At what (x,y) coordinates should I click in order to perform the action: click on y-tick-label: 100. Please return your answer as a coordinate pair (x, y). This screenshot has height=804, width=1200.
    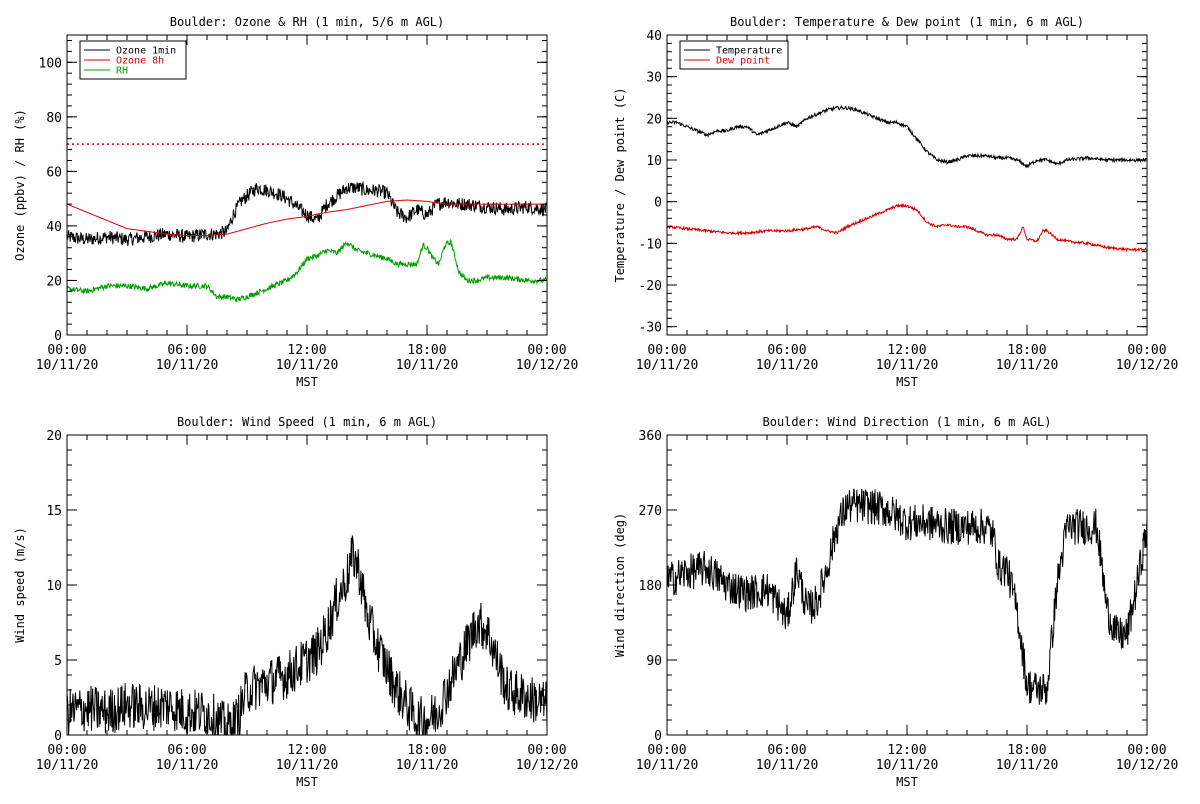
    Looking at the image, I should click on (50, 63).